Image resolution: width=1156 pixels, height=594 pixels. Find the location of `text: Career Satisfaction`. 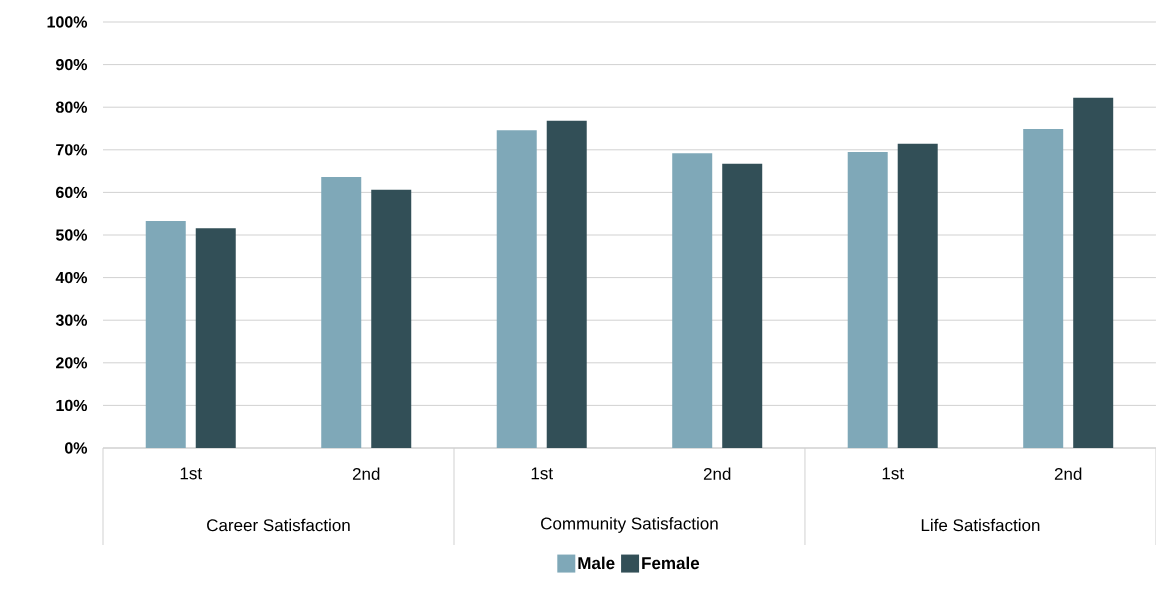

text: Career Satisfaction is located at coordinates (278, 525).